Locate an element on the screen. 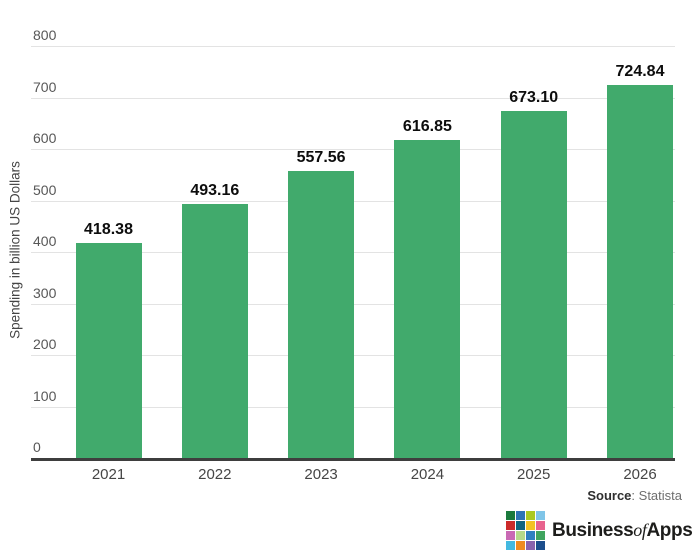 This screenshot has width=700, height=560. y-tick-label-0: 0 is located at coordinates (37, 447).